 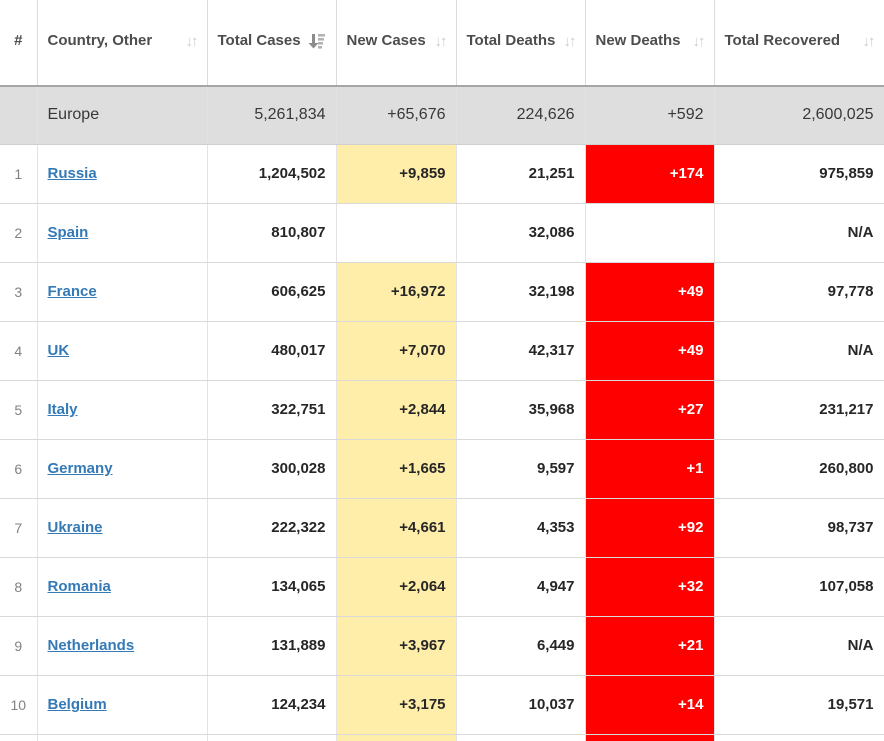 What do you see at coordinates (58, 350) in the screenshot?
I see `country-link: UK` at bounding box center [58, 350].